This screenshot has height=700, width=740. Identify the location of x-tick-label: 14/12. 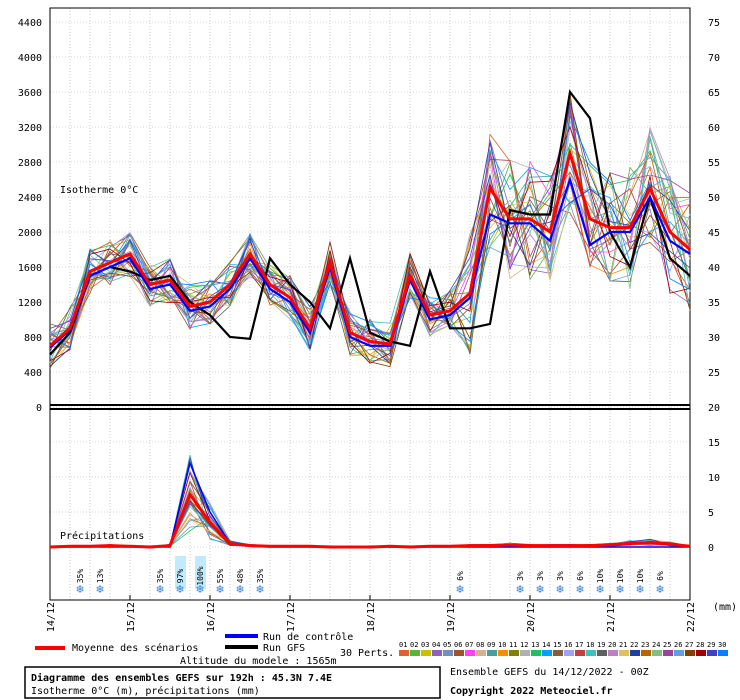
(51, 617).